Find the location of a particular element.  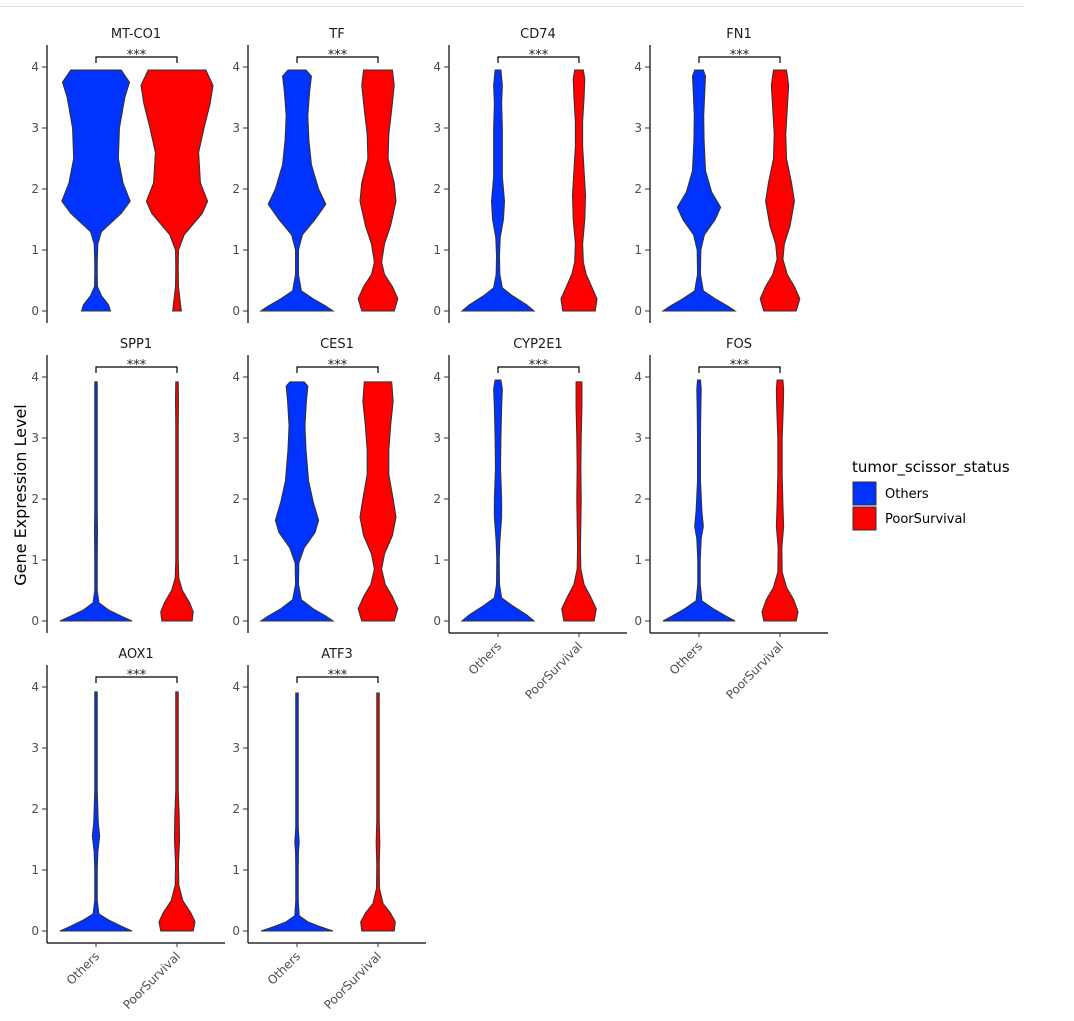

panel-title: CES1 is located at coordinates (337, 344).